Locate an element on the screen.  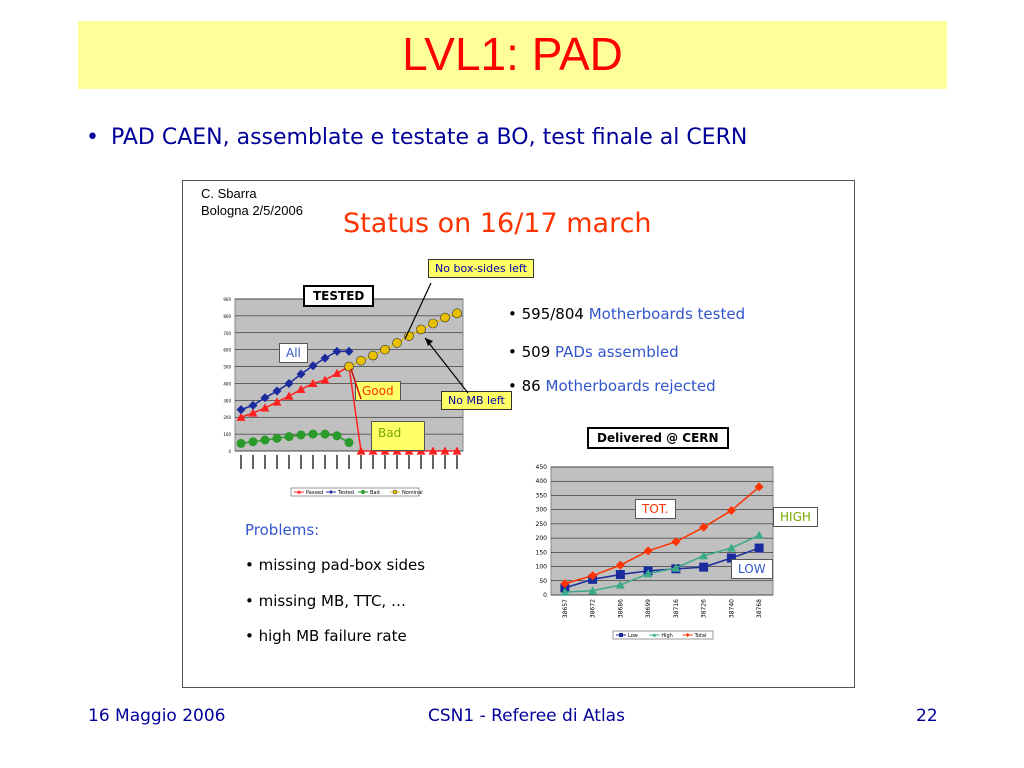
author-name: C. Sbarra is located at coordinates (229, 193).